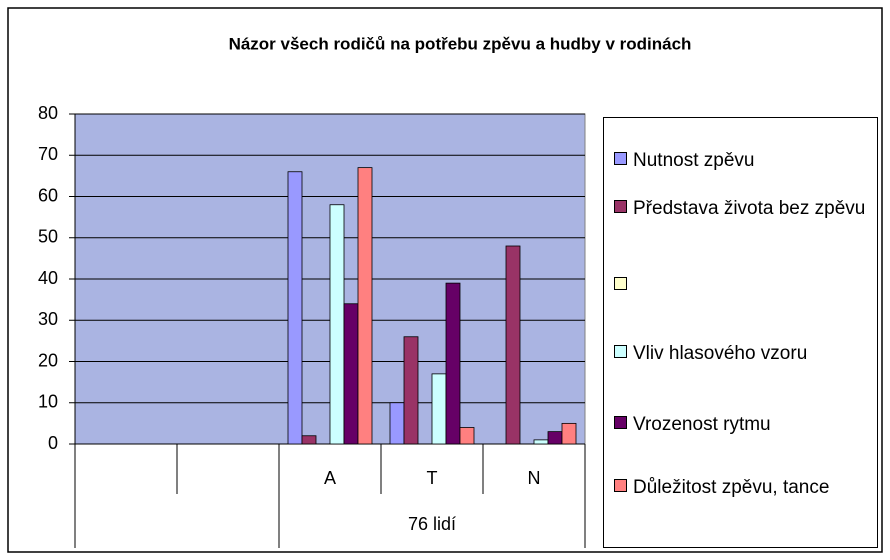  I want to click on legend-entry: Představa života bez zpěvu, so click(745, 208).